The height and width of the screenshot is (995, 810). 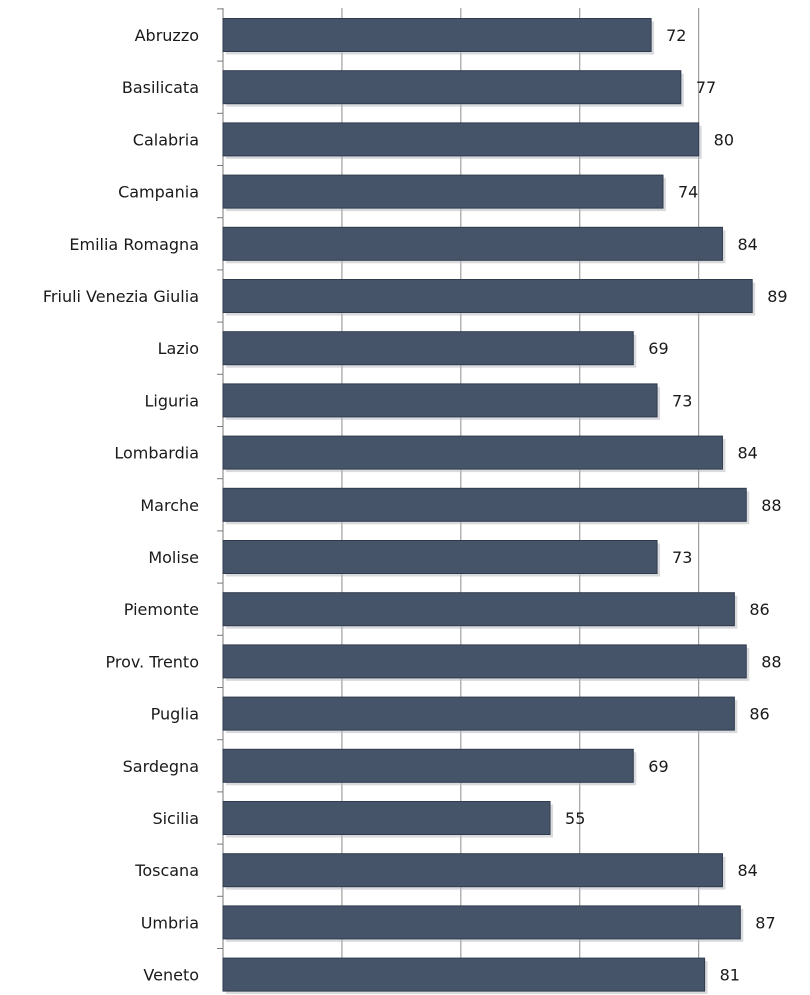 I want to click on category-label: Sardegna, so click(x=161, y=766).